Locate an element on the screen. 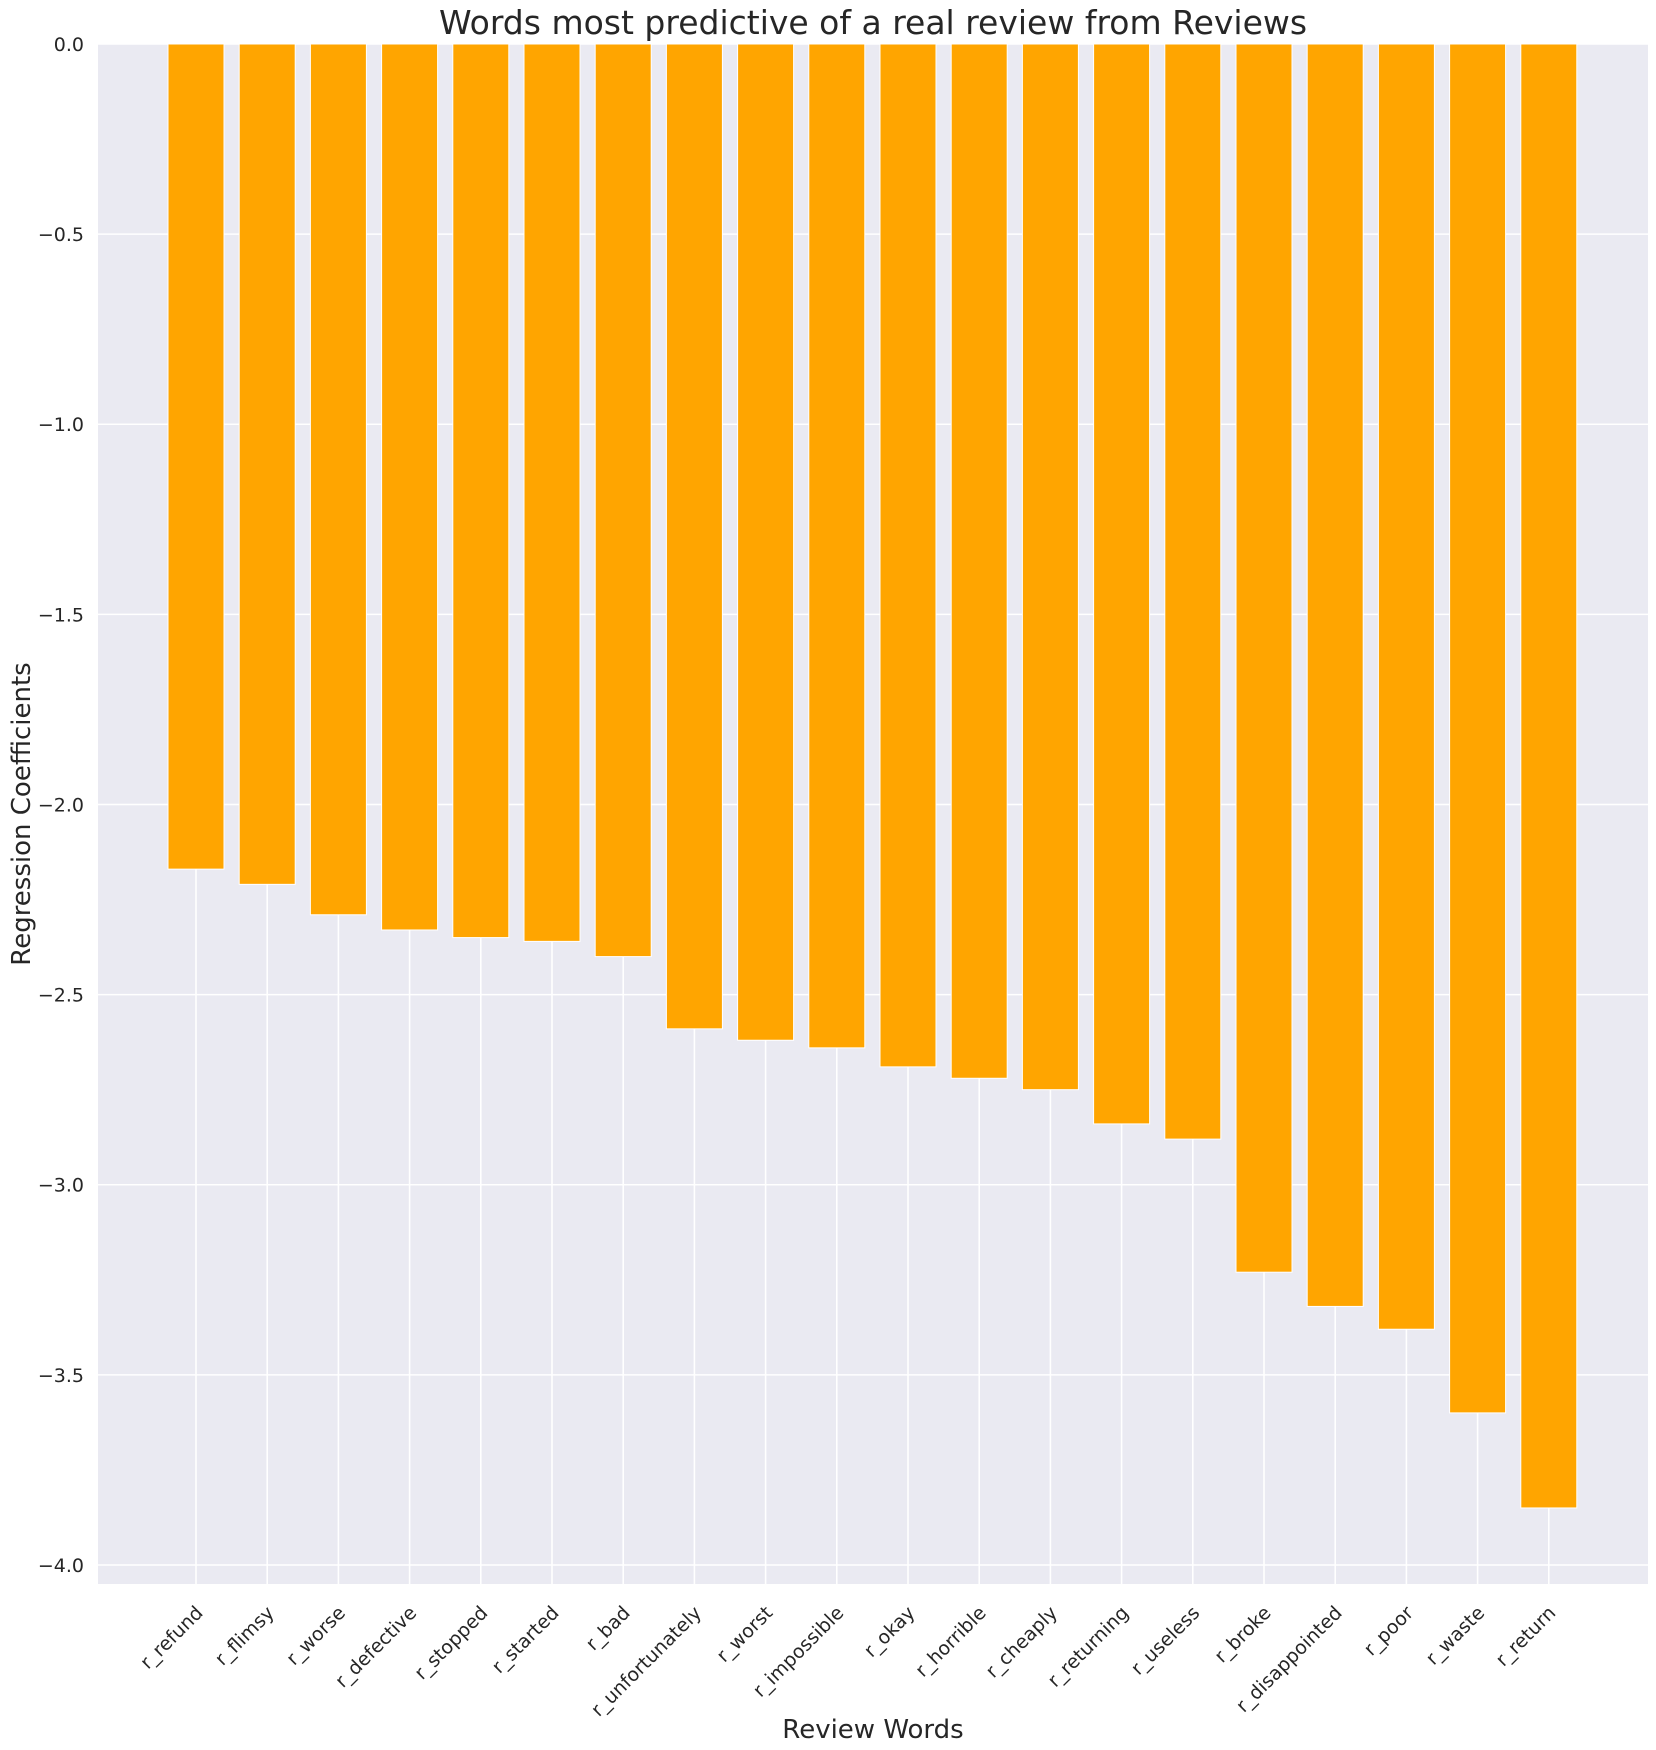 The image size is (1656, 1750). x-tick-label: r_worse is located at coordinates (316, 1636).